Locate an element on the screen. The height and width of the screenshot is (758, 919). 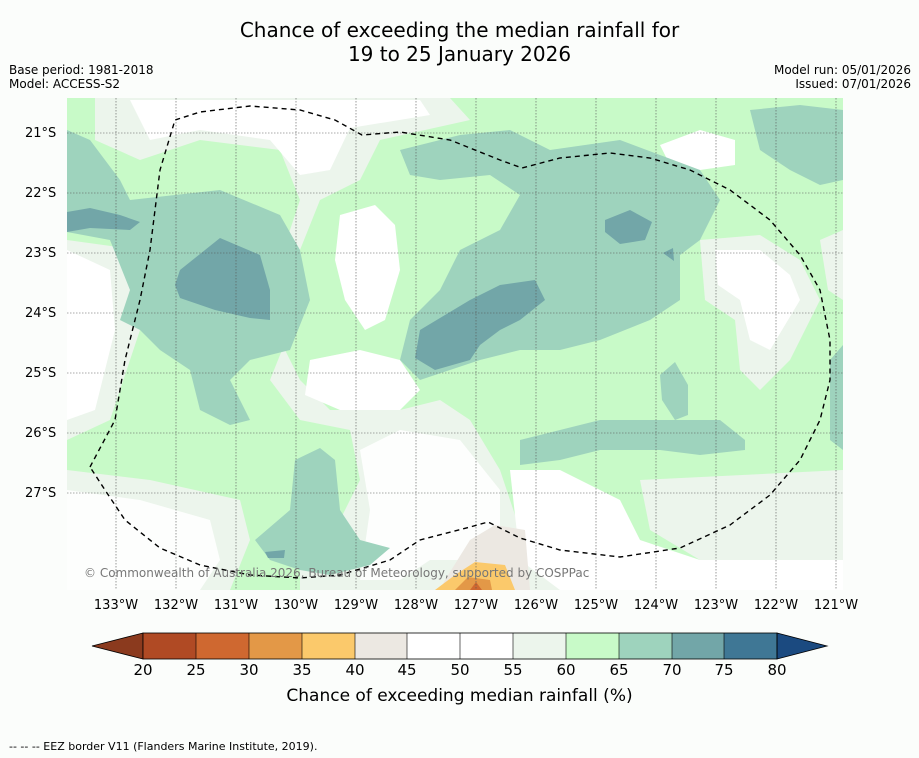
colorbar-label-25: 25 is located at coordinates (196, 670).